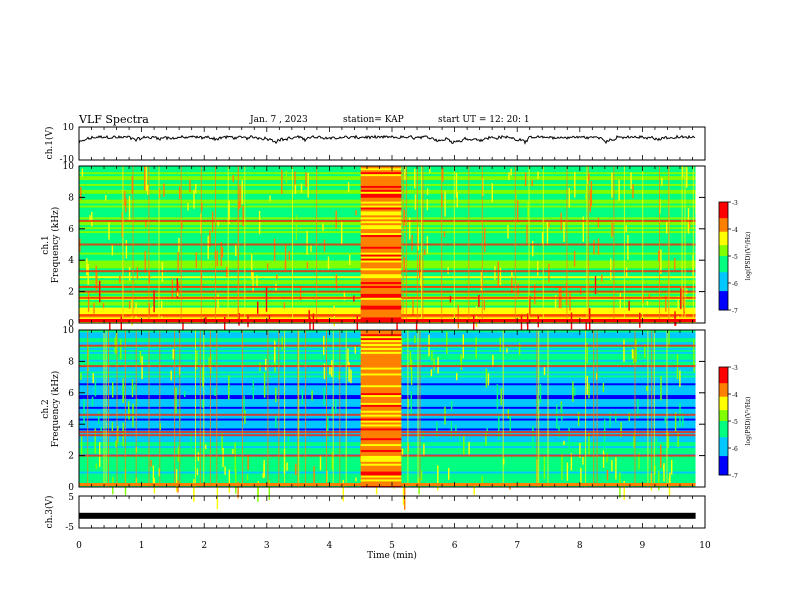 The height and width of the screenshot is (612, 792). Describe the element at coordinates (484, 120) in the screenshot. I see `start-time-label: start UT = 12: 20: 1` at that location.